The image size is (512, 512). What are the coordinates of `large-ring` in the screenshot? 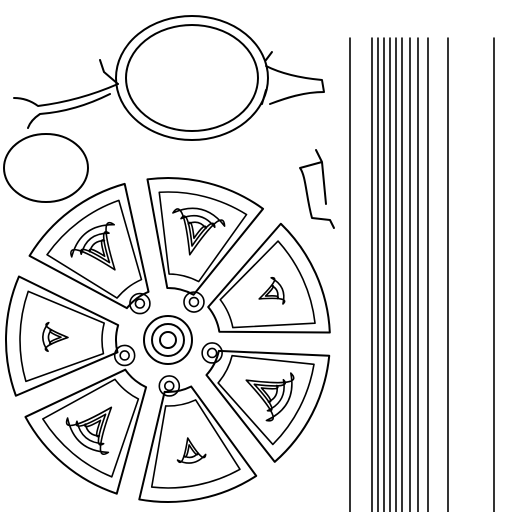 It's located at (192, 78).